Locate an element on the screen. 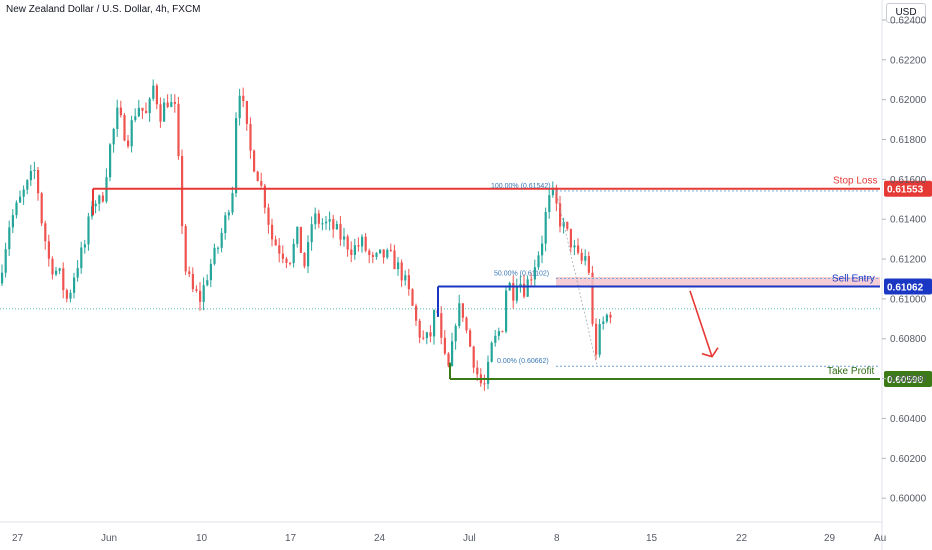 The height and width of the screenshot is (550, 932). x-tick-label: 24 is located at coordinates (380, 538).